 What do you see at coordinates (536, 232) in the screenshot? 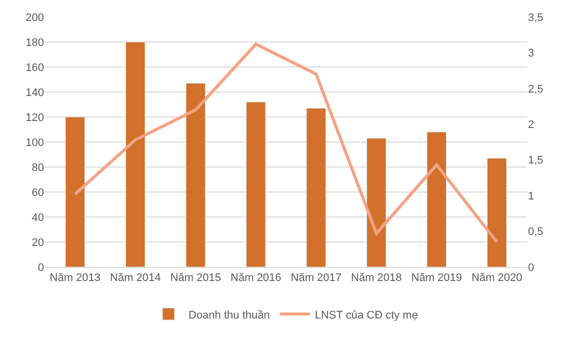
I see `y2-tick-label: 0,5` at bounding box center [536, 232].